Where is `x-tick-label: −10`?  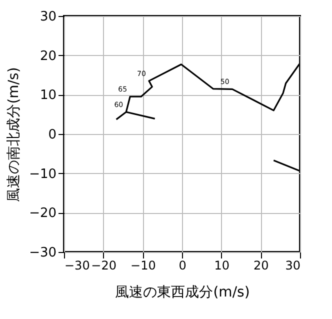
x-tick-label: −10 is located at coordinates (143, 265).